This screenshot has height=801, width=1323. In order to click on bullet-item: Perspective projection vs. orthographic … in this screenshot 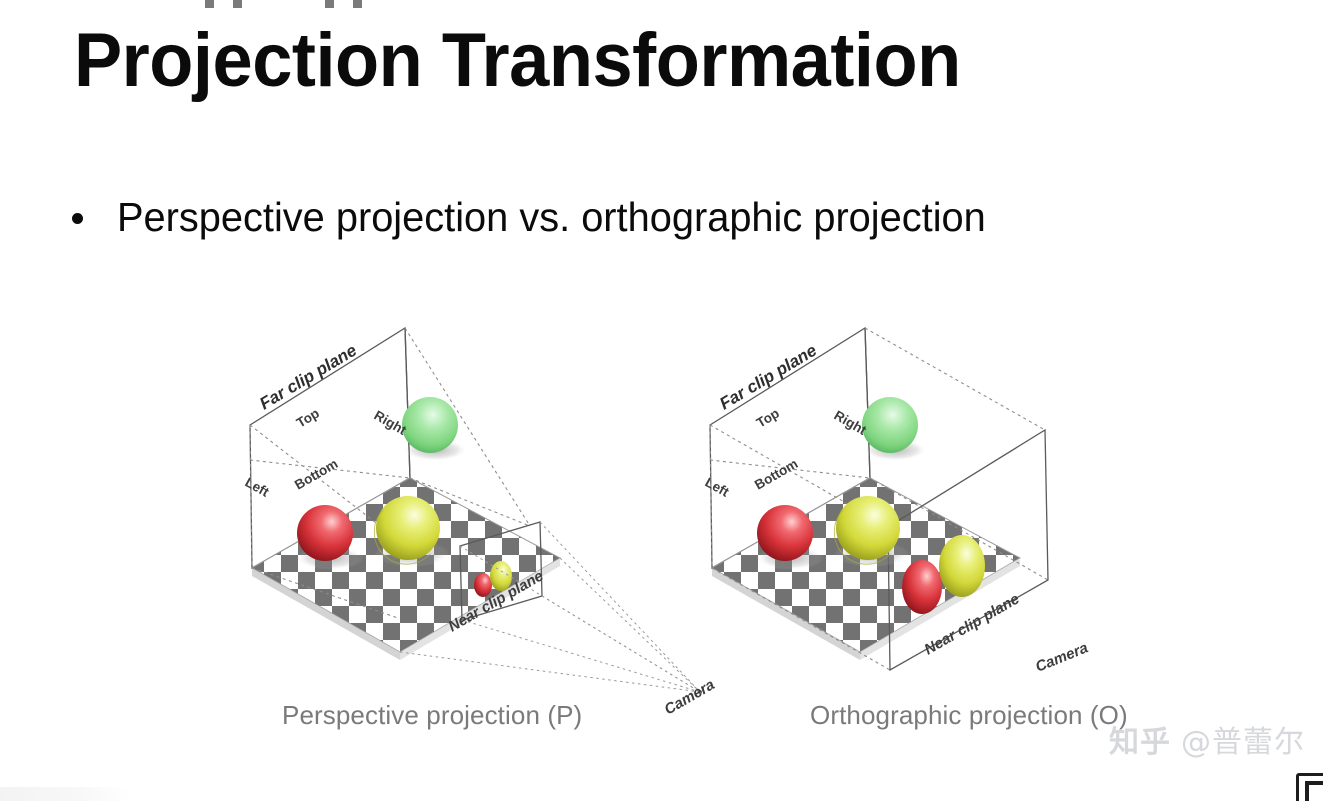, I will do `click(542, 217)`.